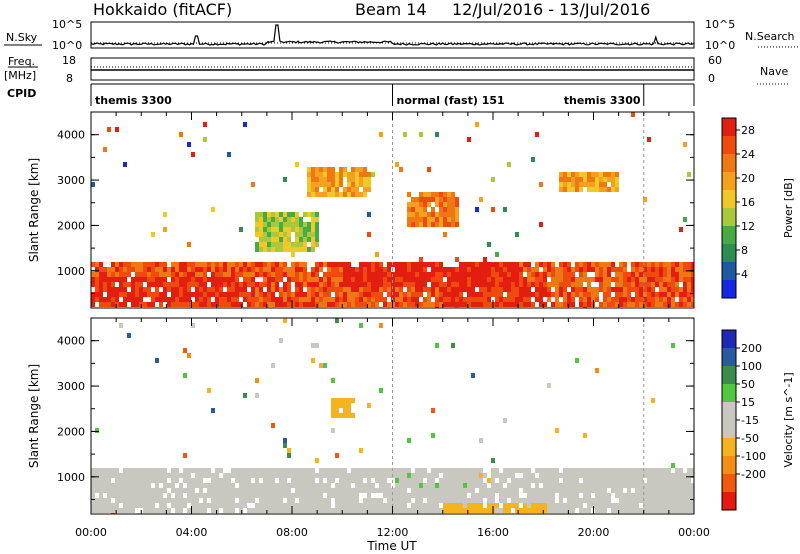 The width and height of the screenshot is (800, 554). What do you see at coordinates (744, 274) in the screenshot?
I see `colorbar-tick-label: 4` at bounding box center [744, 274].